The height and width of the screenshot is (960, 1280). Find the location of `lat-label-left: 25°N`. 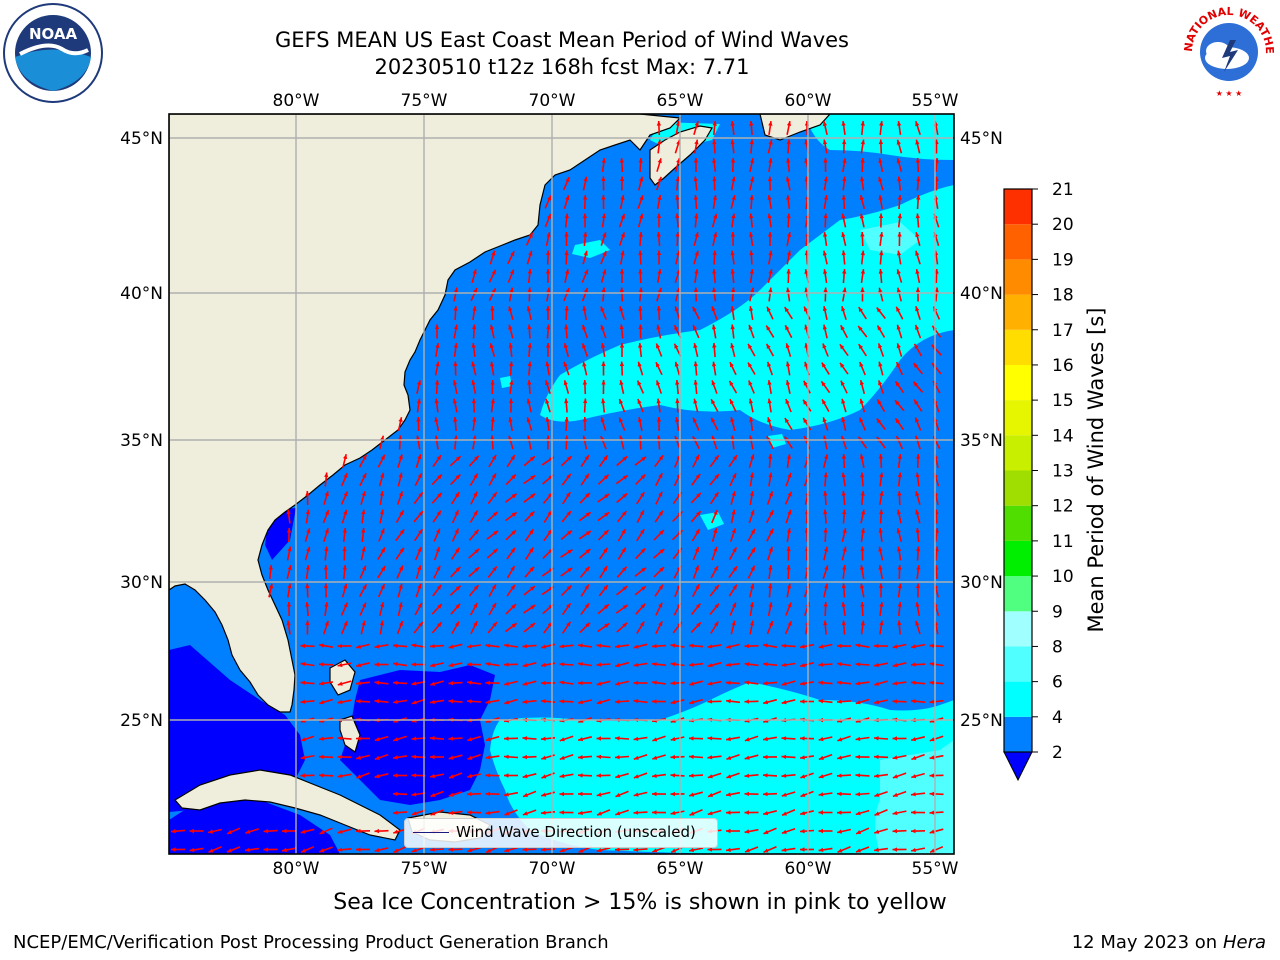

lat-label-left: 25°N is located at coordinates (141, 721).